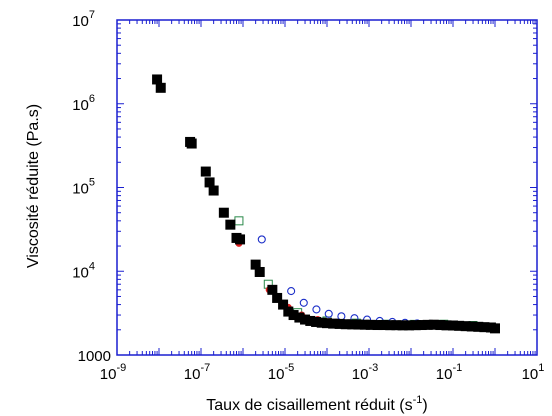 Image resolution: width=552 pixels, height=416 pixels. What do you see at coordinates (205, 368) in the screenshot?
I see `x-tick-label-exp: -7` at bounding box center [205, 368].